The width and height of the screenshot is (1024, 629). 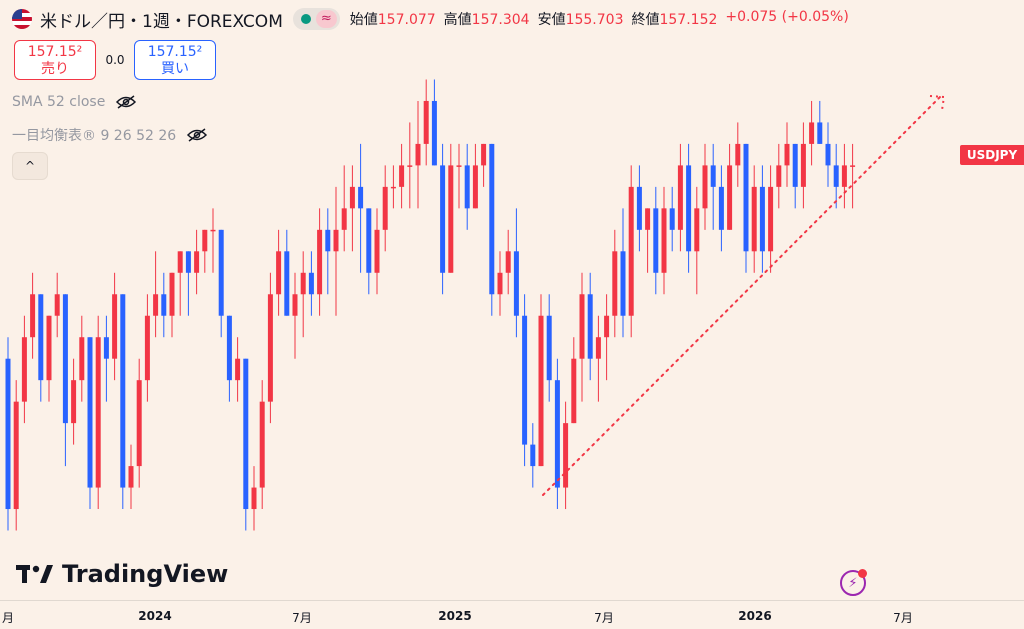 I want to click on symbol-title: 米ドル／円・1週・FOREXCOM, so click(x=161, y=21).